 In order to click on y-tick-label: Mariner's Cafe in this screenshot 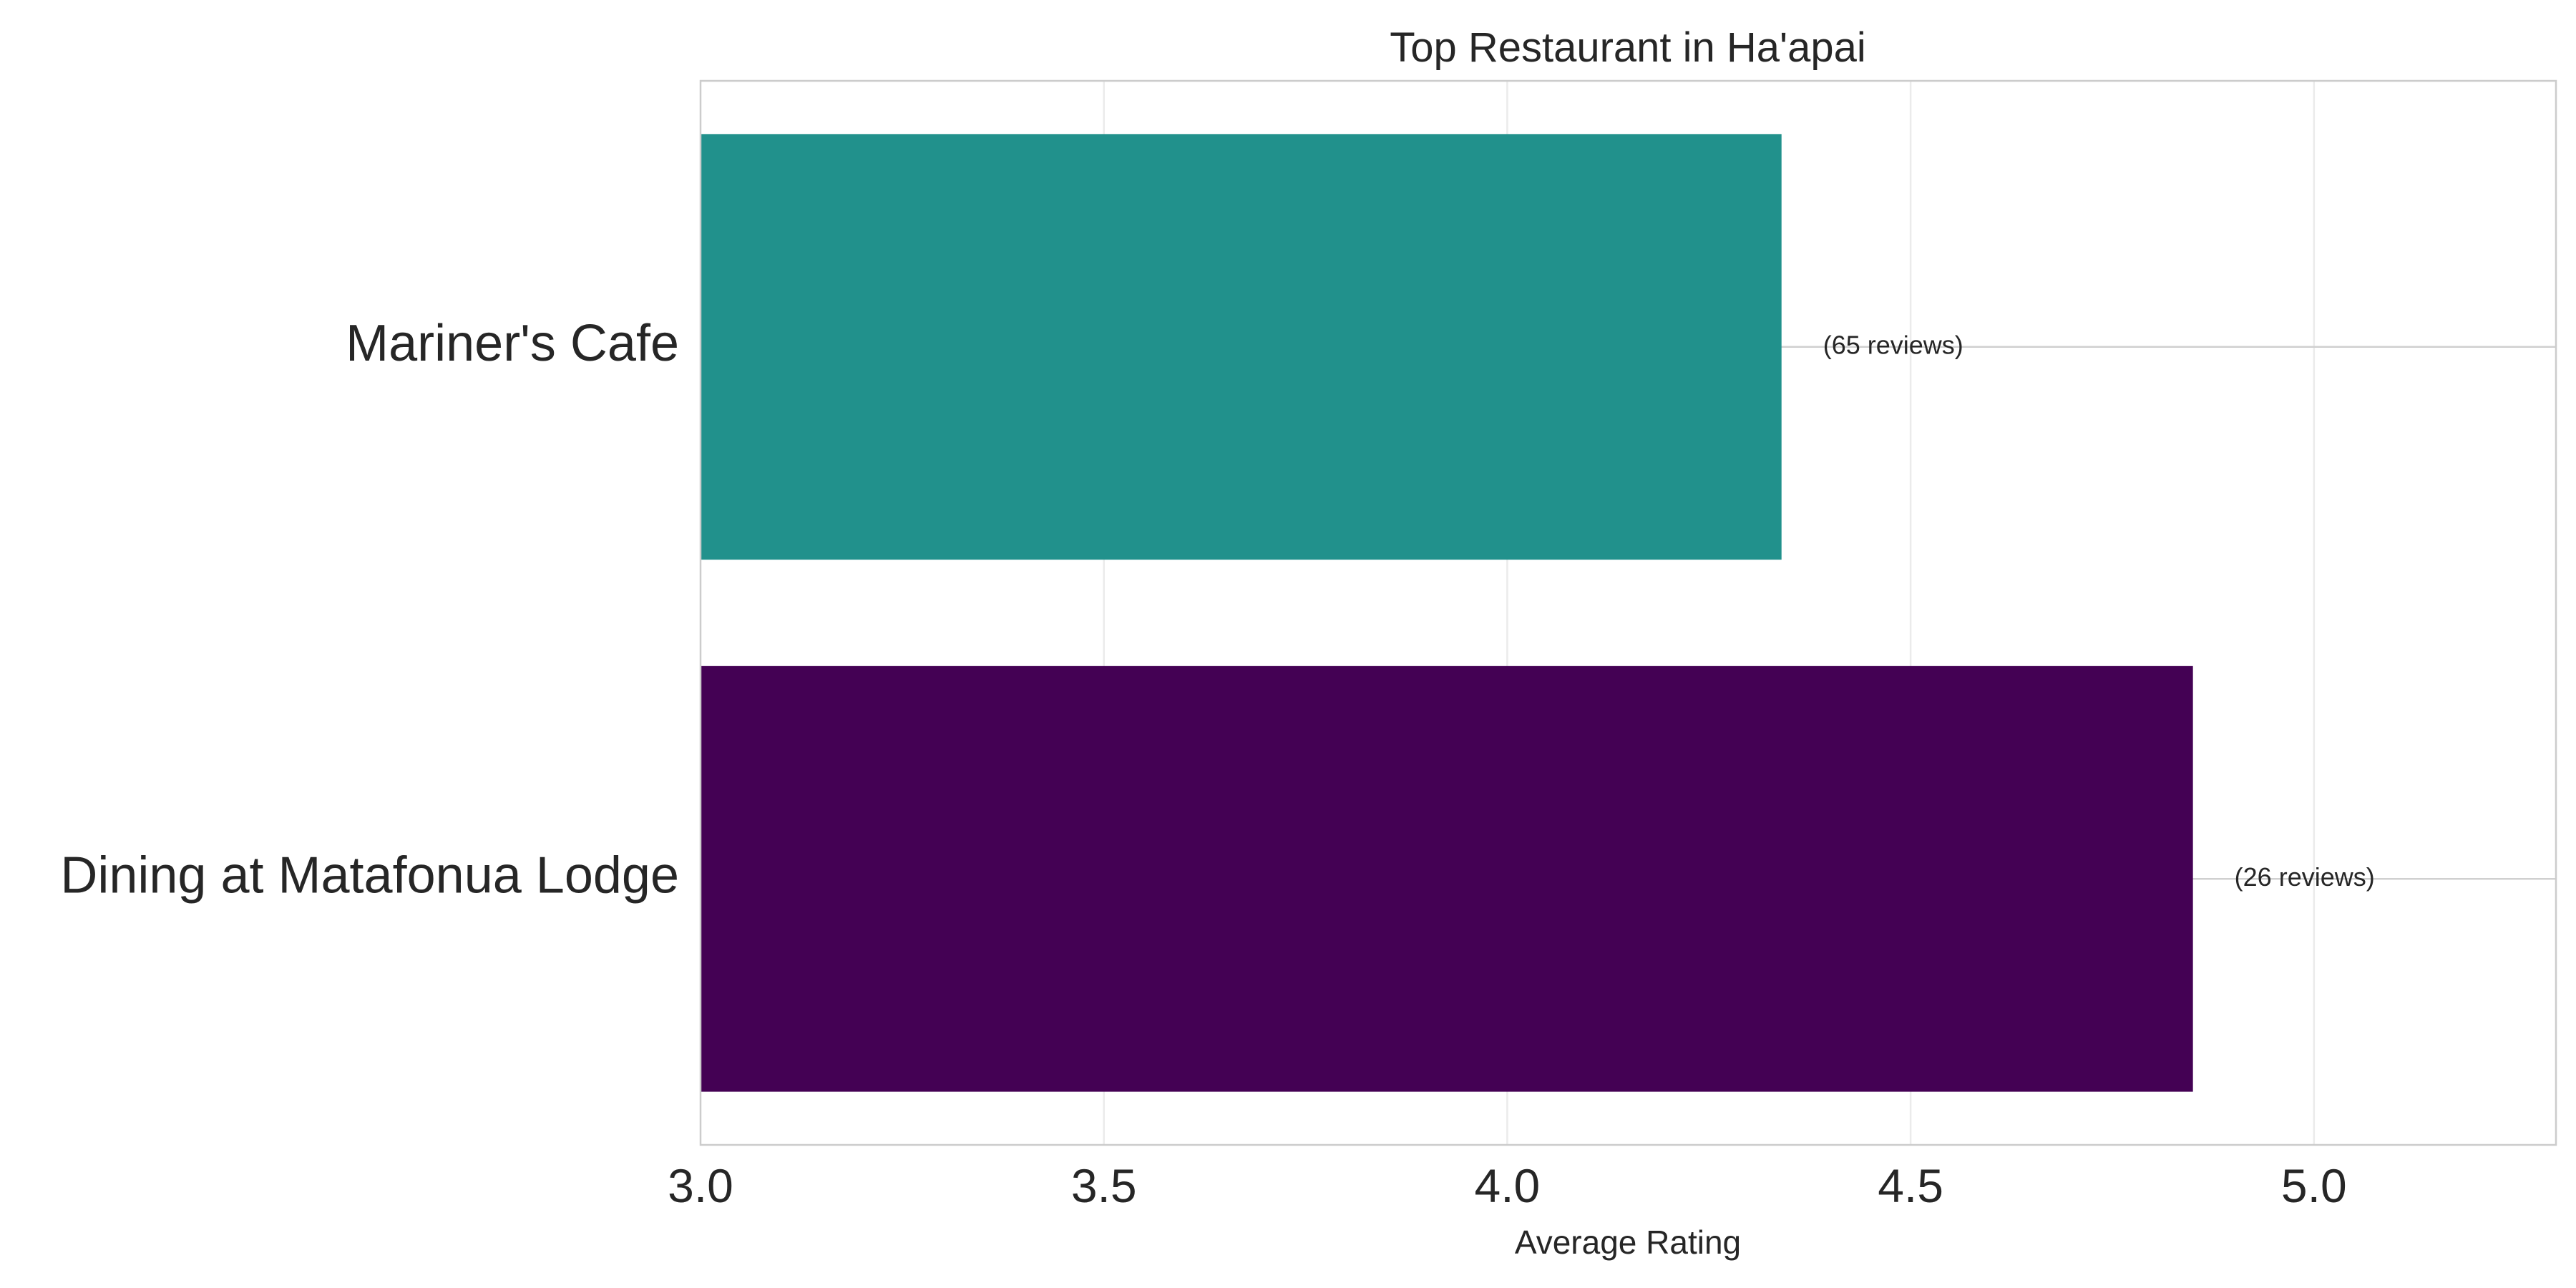, I will do `click(512, 343)`.